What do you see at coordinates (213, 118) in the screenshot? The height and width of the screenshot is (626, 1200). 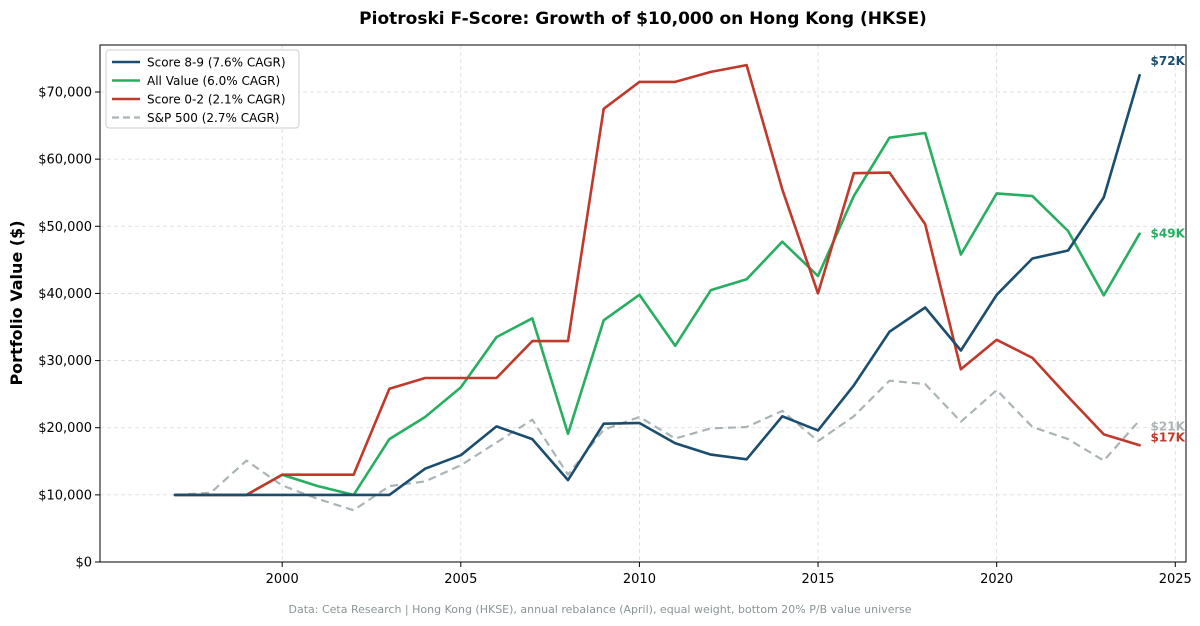 I see `legend-label-3: S&P 500 (2.7% CAGR)` at bounding box center [213, 118].